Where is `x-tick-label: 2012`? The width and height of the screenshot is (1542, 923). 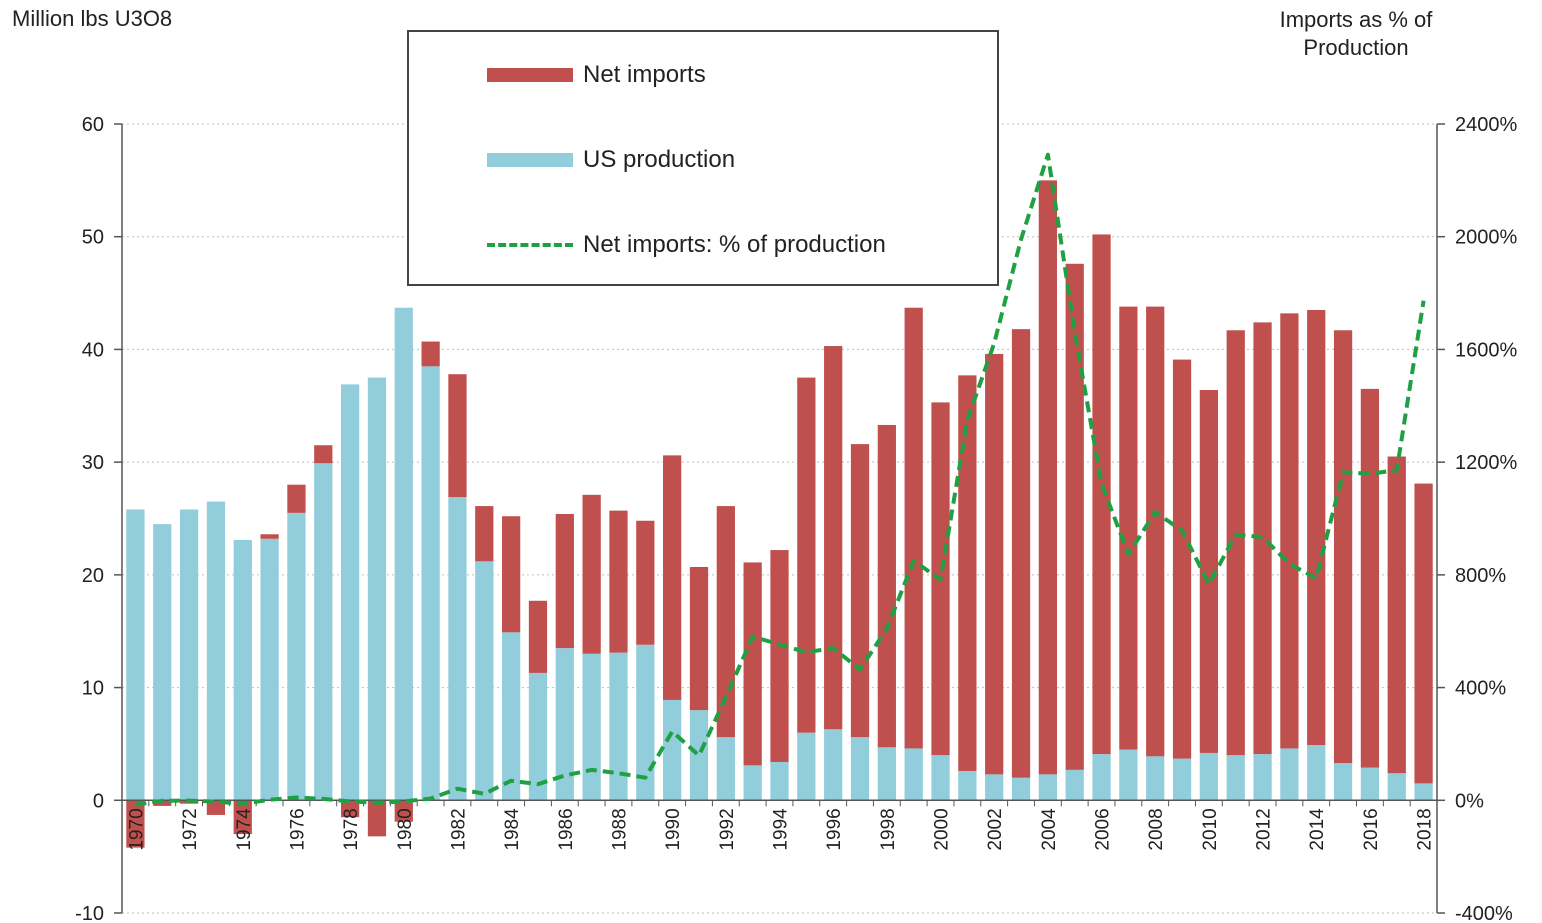
x-tick-label: 2012 is located at coordinates (1264, 829).